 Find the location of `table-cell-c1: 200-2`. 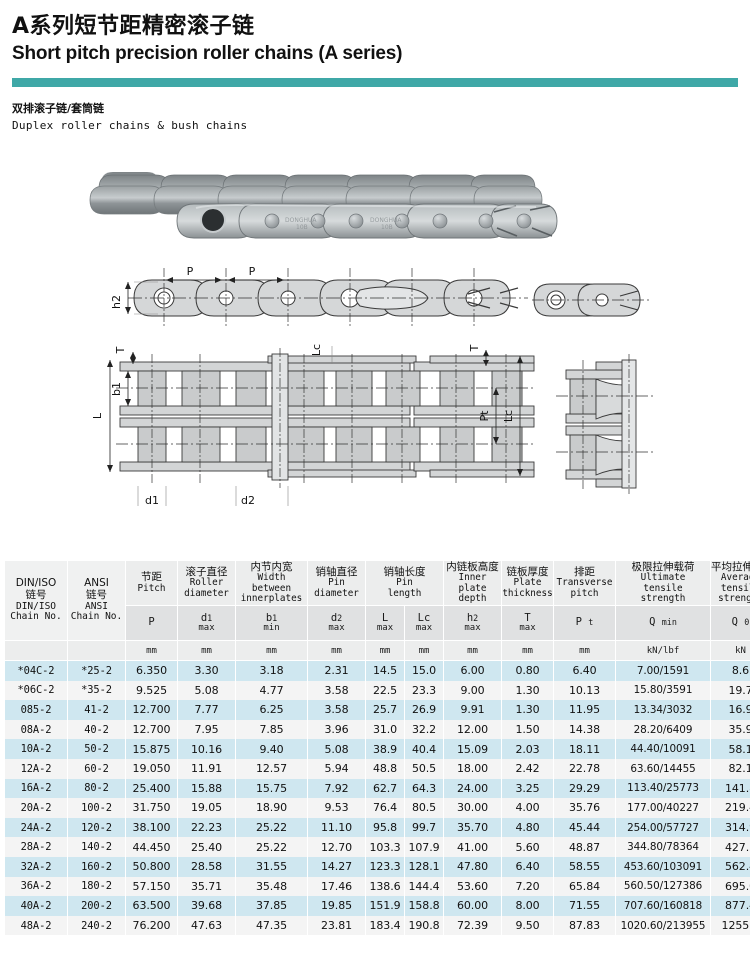

table-cell-c1: 200-2 is located at coordinates (96, 906).